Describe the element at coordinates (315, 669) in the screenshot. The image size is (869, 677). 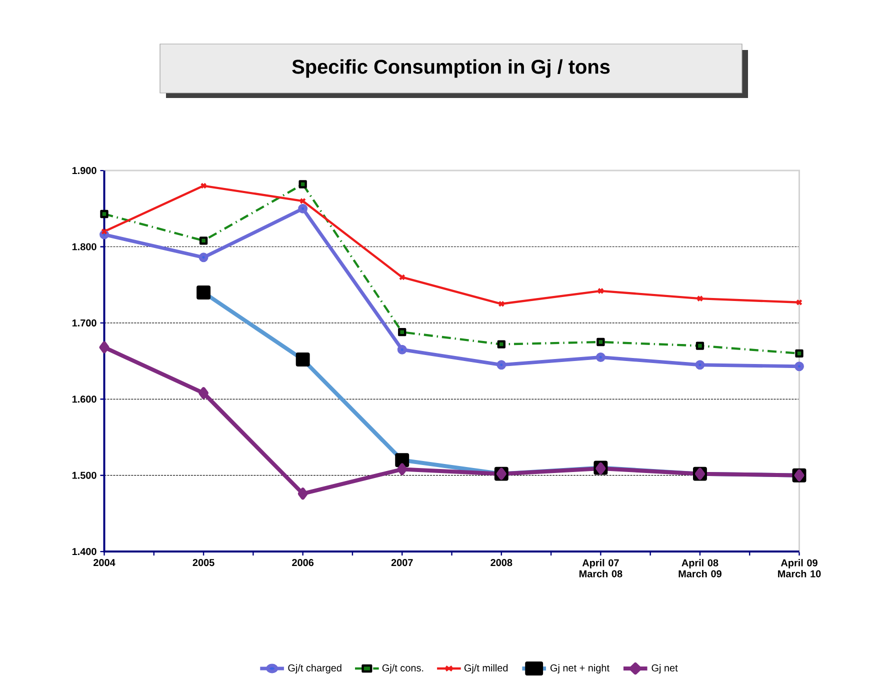
I see `legend-label: Gj/t charged` at that location.